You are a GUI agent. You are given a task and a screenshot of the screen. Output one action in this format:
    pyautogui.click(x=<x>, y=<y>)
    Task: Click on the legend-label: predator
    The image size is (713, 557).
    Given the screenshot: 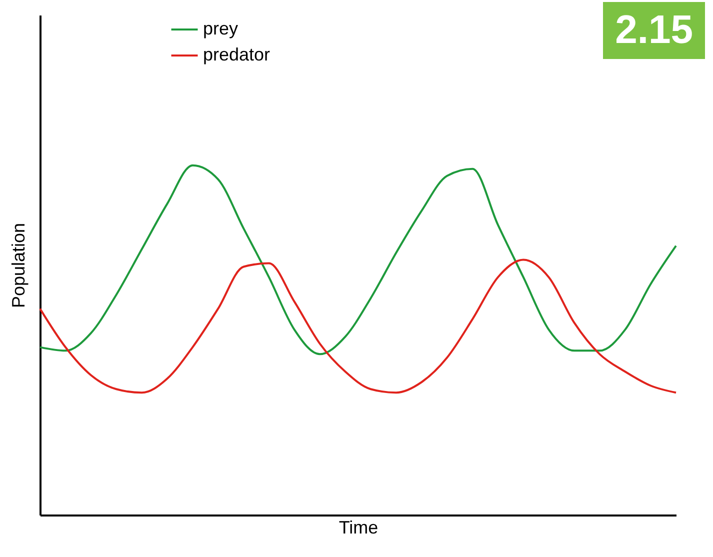 What is the action you would take?
    pyautogui.click(x=236, y=54)
    